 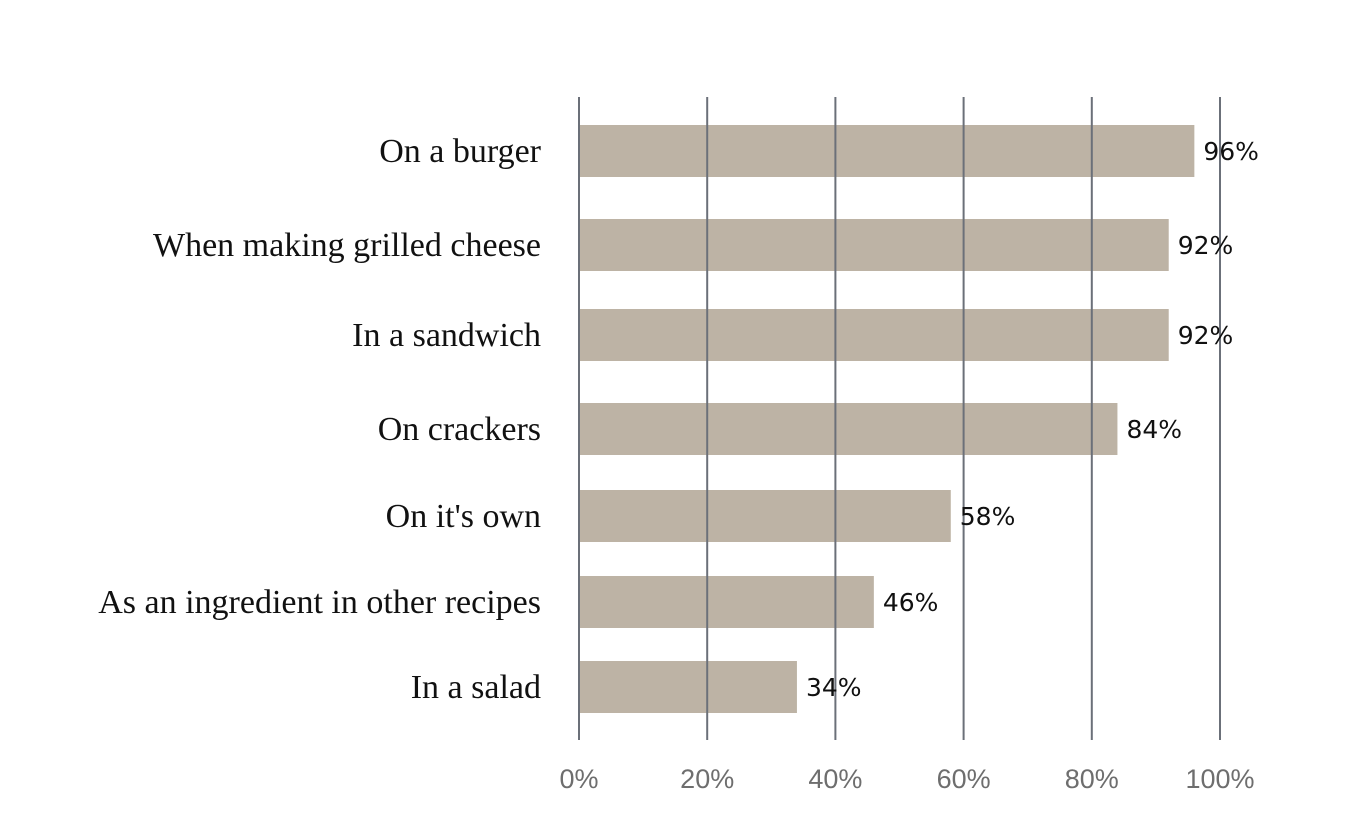 What do you see at coordinates (834, 687) in the screenshot?
I see `value-label: 34%` at bounding box center [834, 687].